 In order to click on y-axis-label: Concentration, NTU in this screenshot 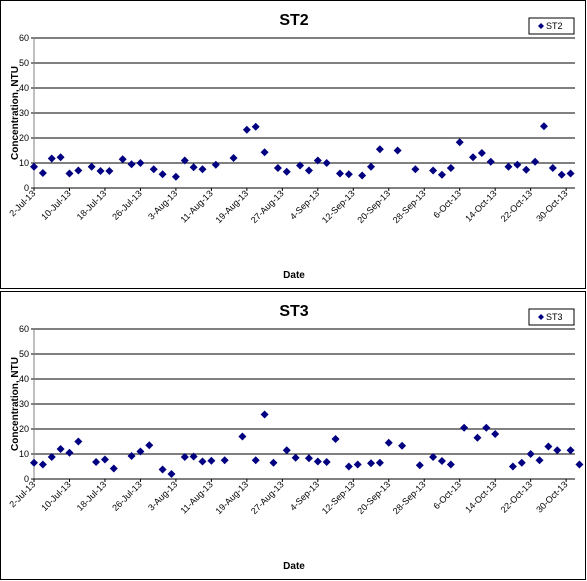, I will do `click(15, 113)`.